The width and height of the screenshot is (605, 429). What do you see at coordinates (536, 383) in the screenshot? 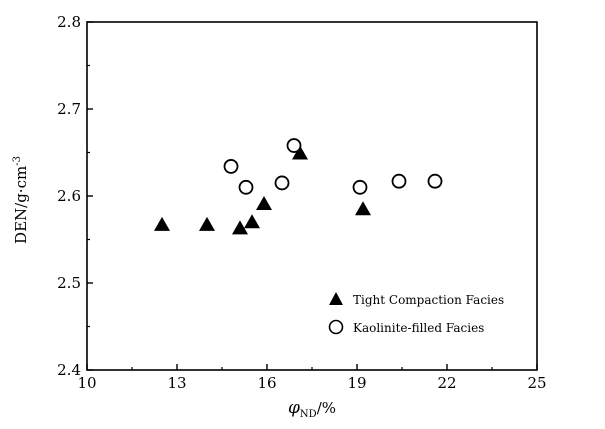
I see `x-tick-label: 25` at bounding box center [536, 383].